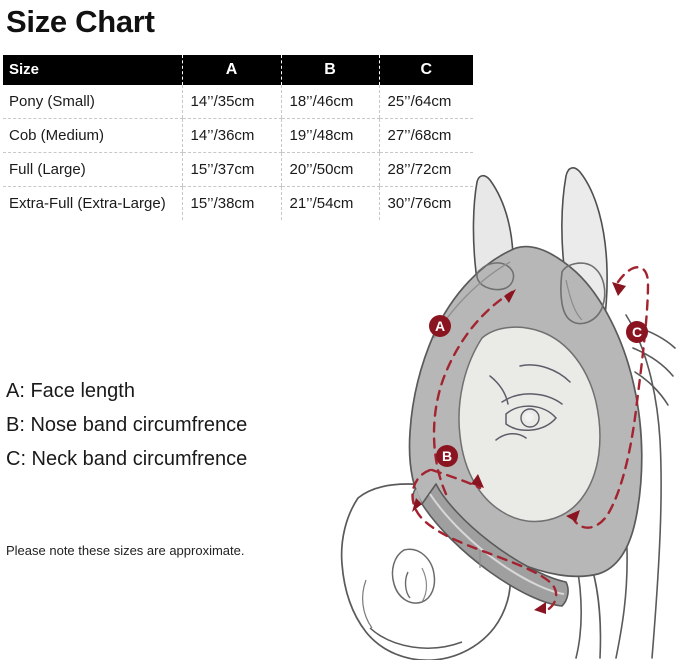  Describe the element at coordinates (329, 203) in the screenshot. I see `cell-b-extra-full: 21’’/54cm` at that location.